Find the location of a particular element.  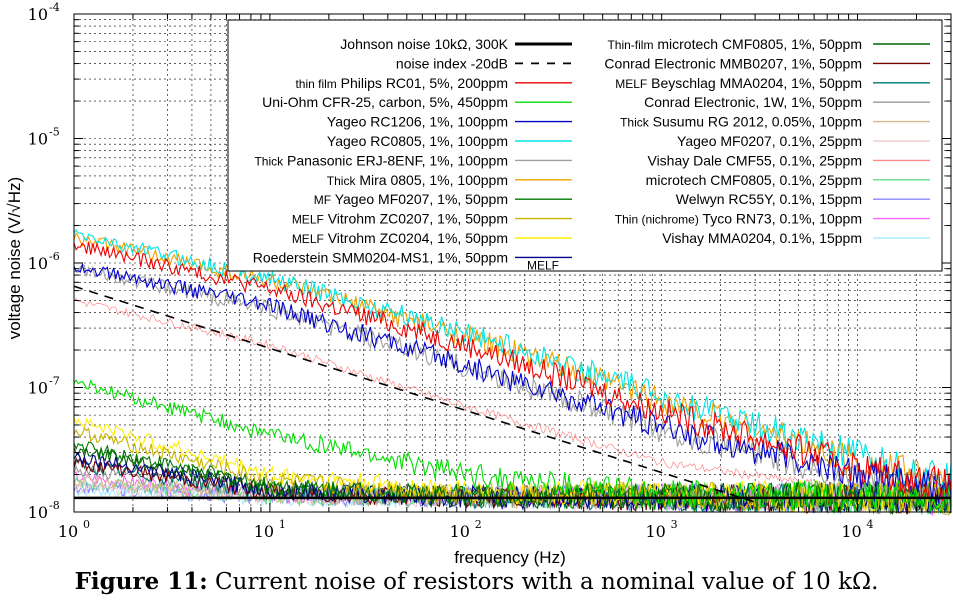

x-tick-labels: 10 0 10 1 10 2 10 3 10 4 is located at coordinates (466, 529).